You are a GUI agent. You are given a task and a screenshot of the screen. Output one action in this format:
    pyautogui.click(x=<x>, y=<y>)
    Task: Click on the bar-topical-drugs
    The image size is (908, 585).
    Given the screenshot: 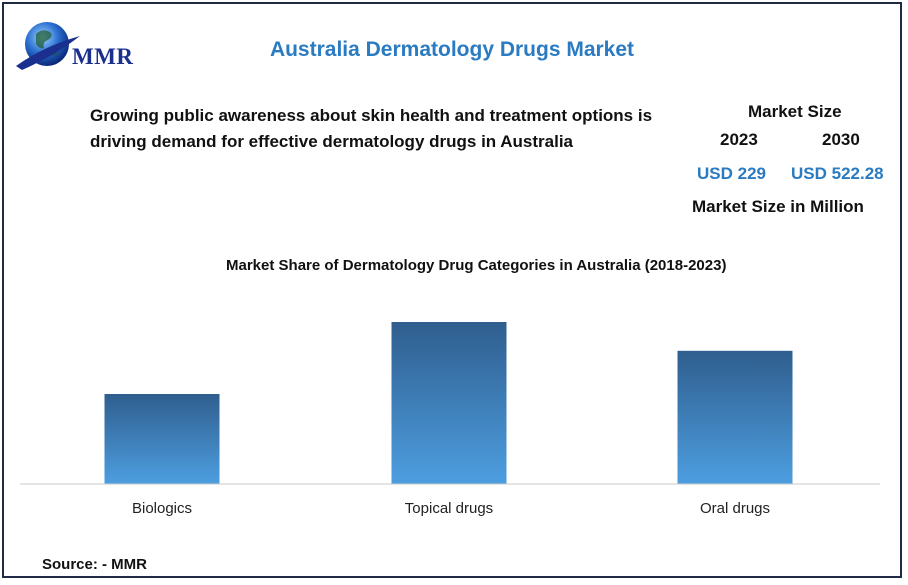 What is the action you would take?
    pyautogui.click(x=449, y=403)
    